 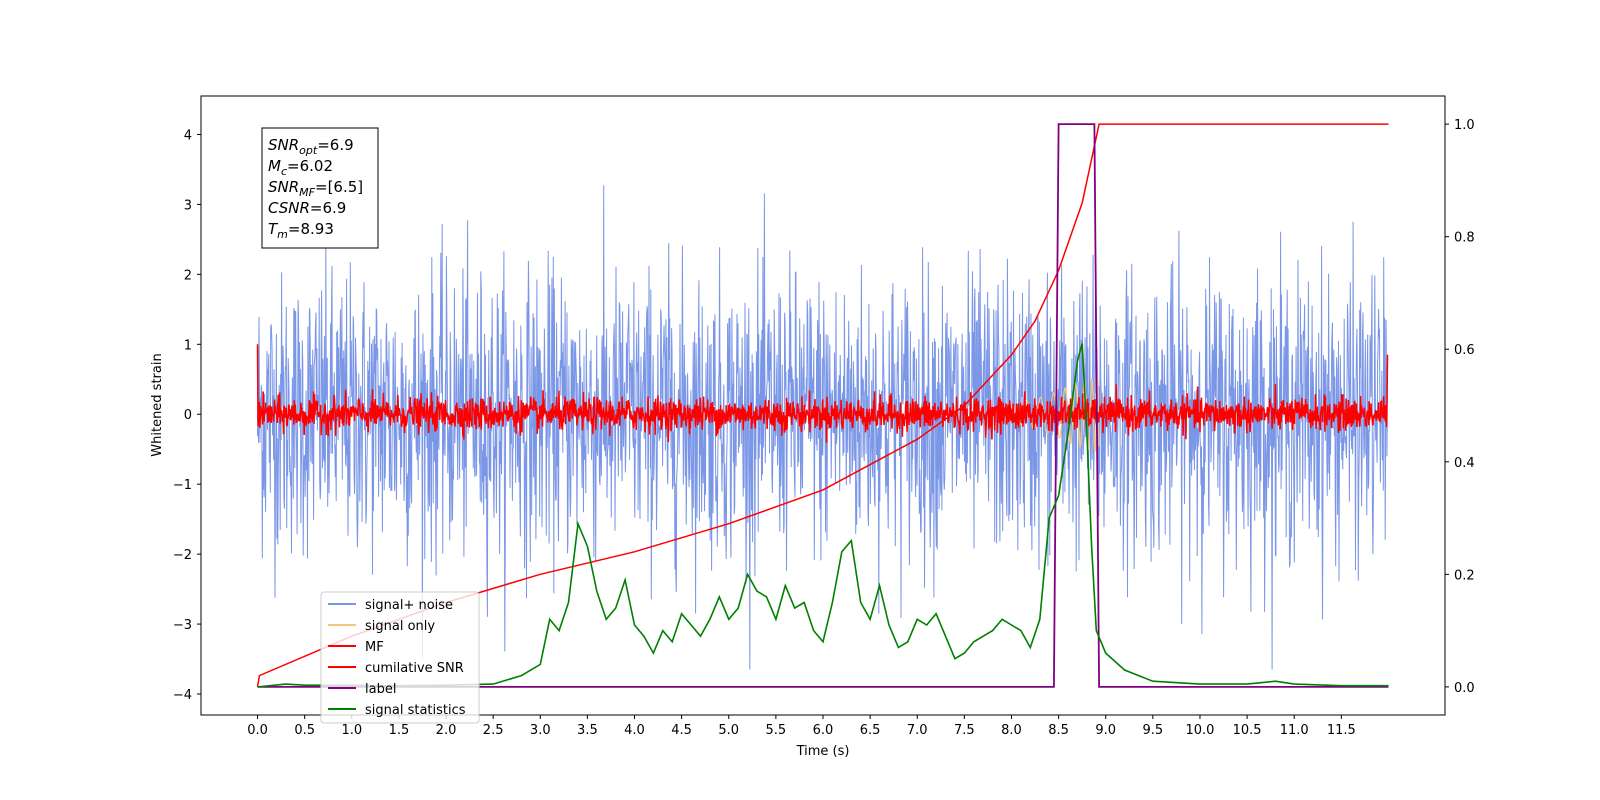 What do you see at coordinates (870, 730) in the screenshot?
I see `x-tick-label: 6.5` at bounding box center [870, 730].